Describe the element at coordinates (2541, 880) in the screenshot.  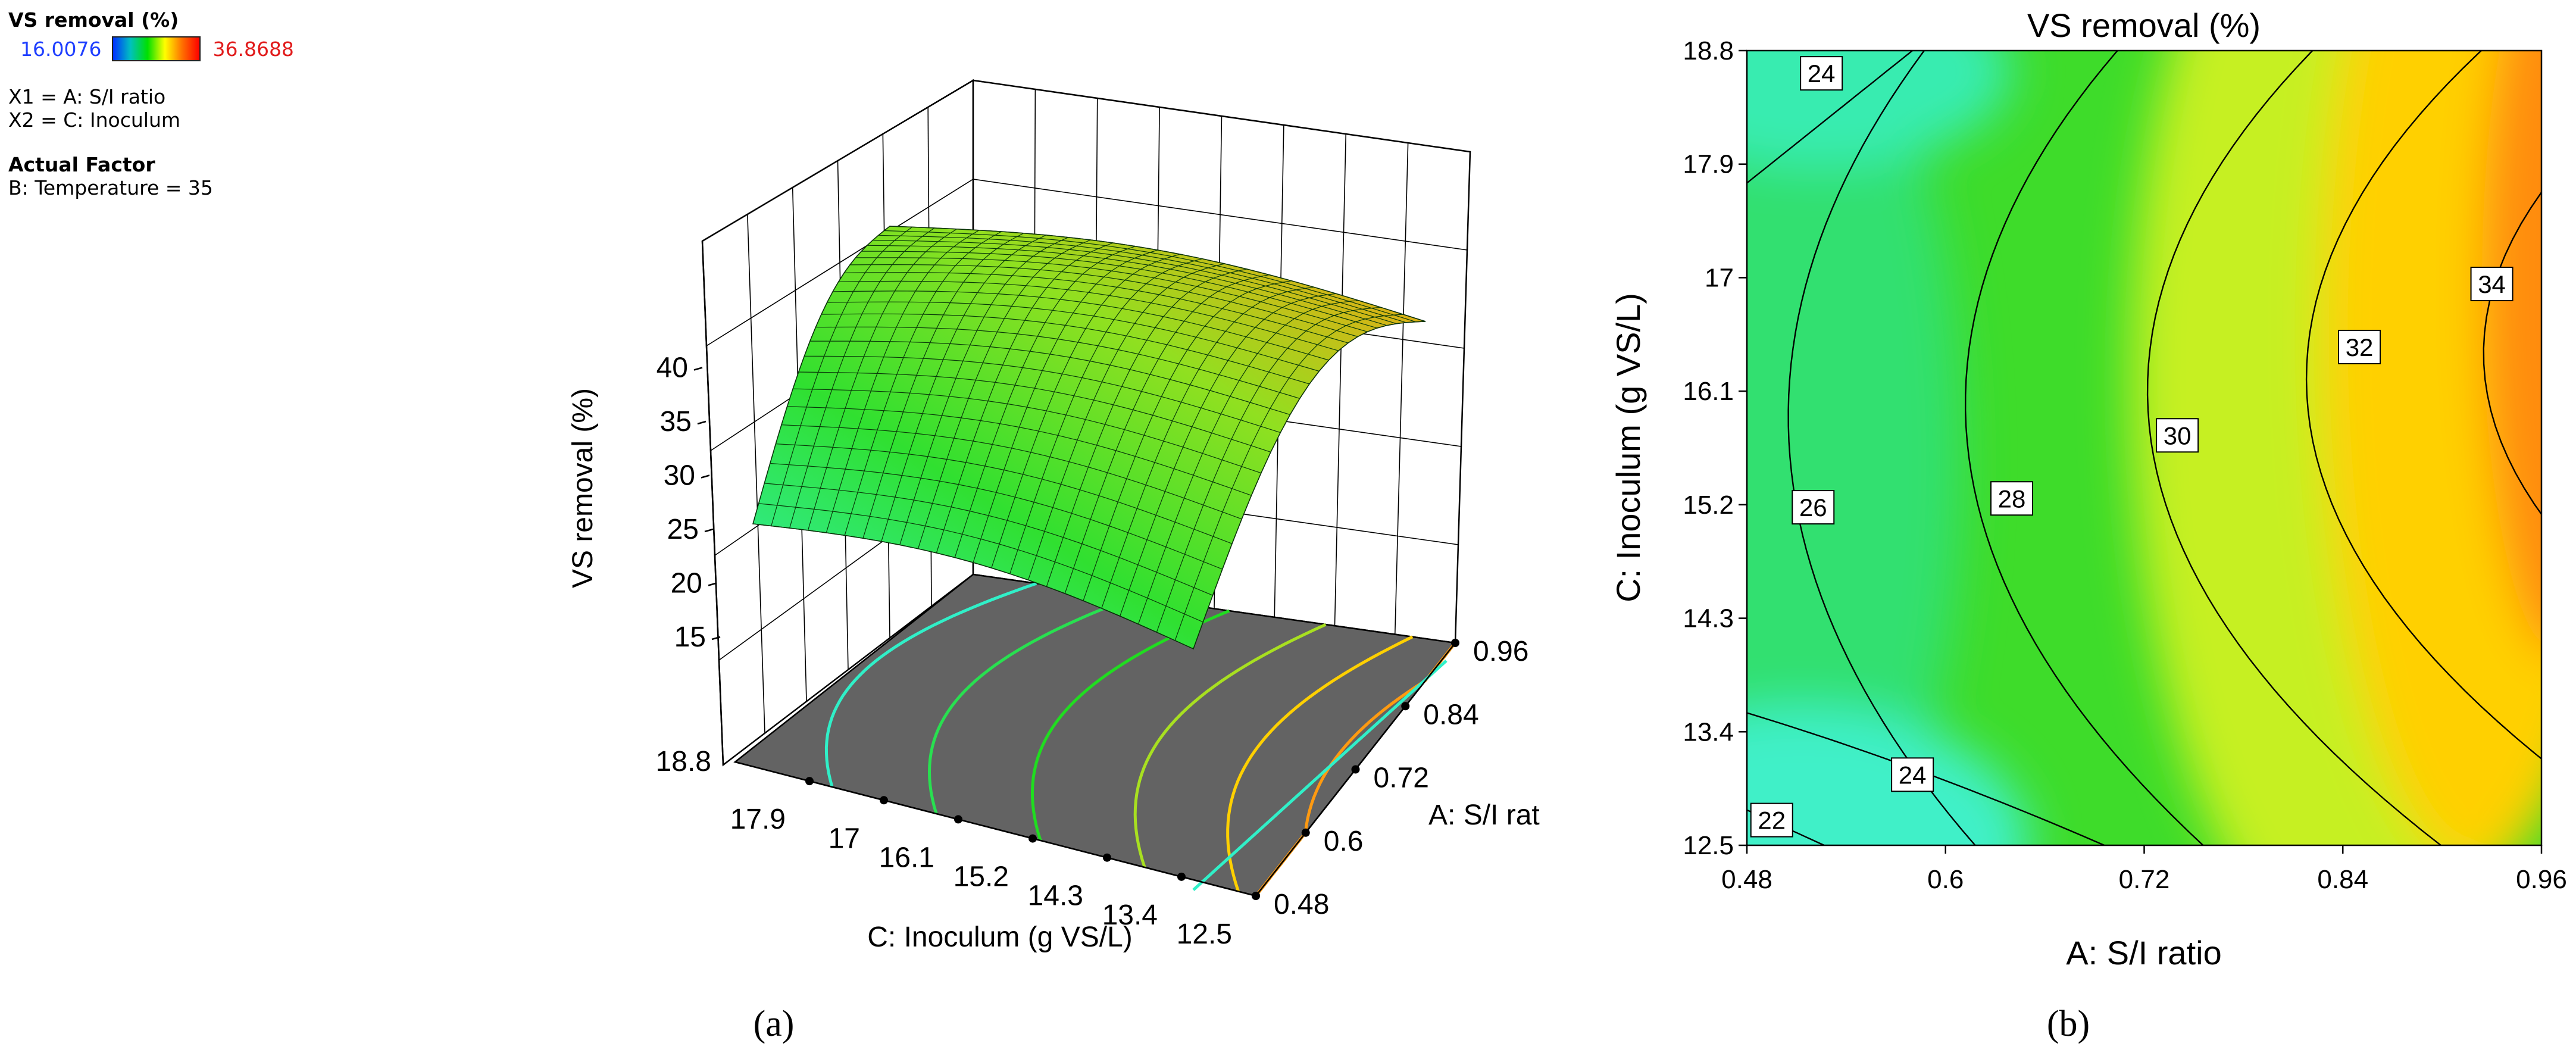
I see `contour-xtick-label: 0.96` at that location.